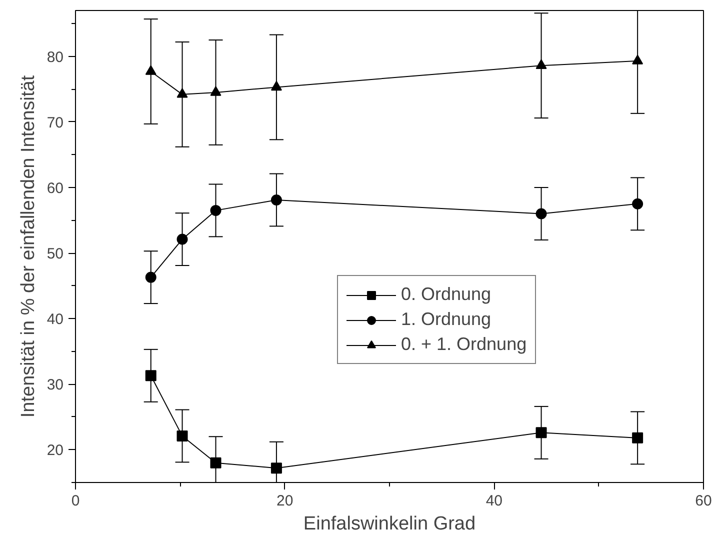 This screenshot has width=717, height=542. What do you see at coordinates (55, 57) in the screenshot?
I see `y-tick-label: 80` at bounding box center [55, 57].